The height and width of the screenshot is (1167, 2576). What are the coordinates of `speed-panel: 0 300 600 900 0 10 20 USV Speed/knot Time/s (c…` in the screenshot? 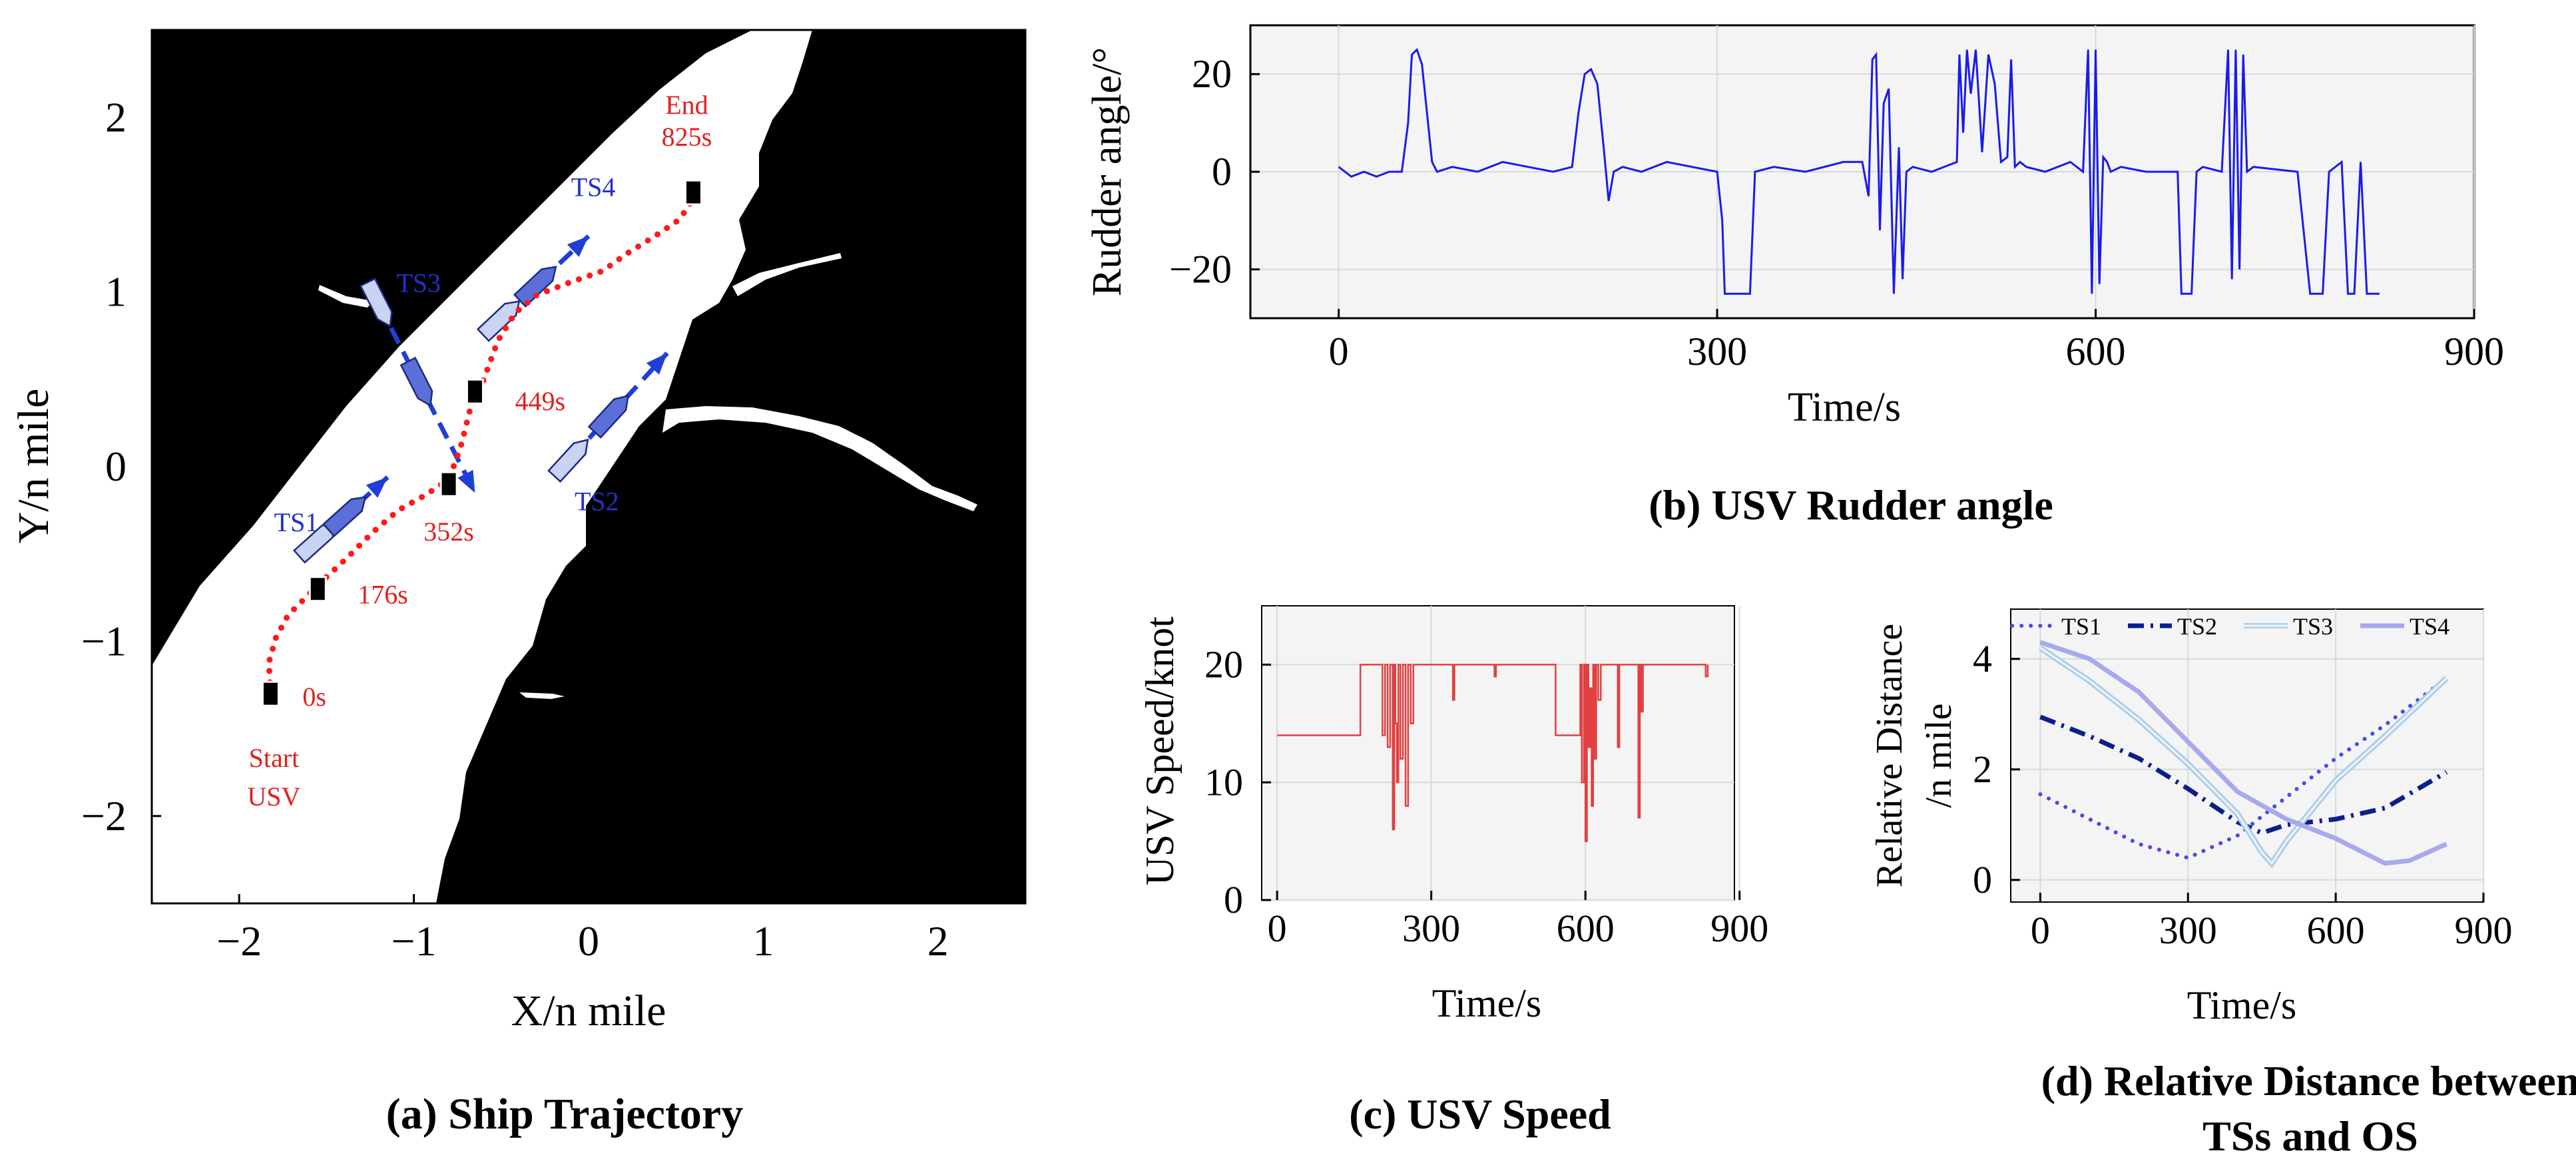 It's located at (1453, 871).